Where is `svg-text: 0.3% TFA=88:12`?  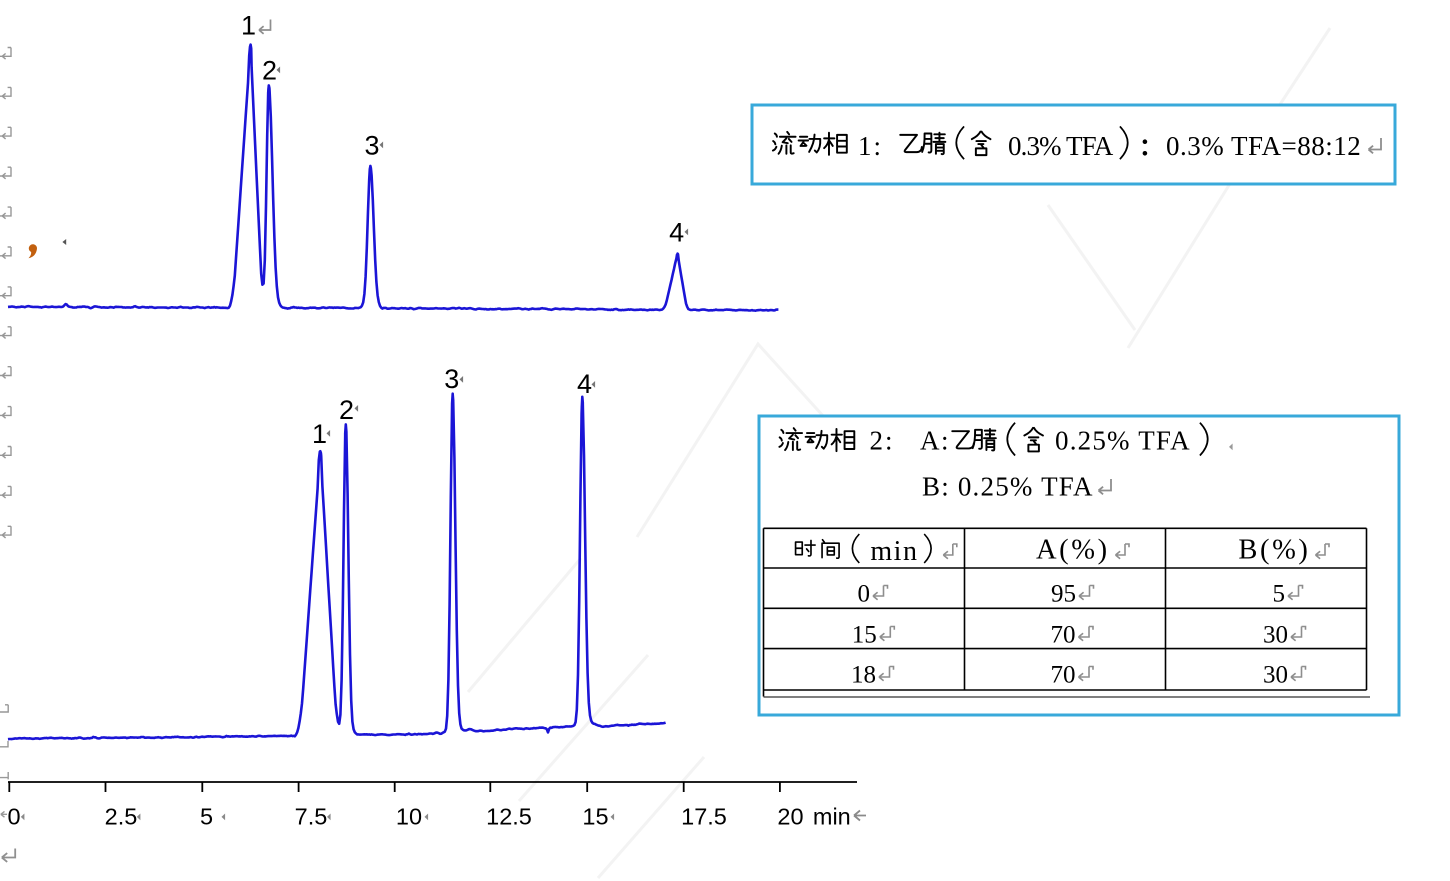
svg-text: 0.3% TFA=88:12 is located at coordinates (1263, 146).